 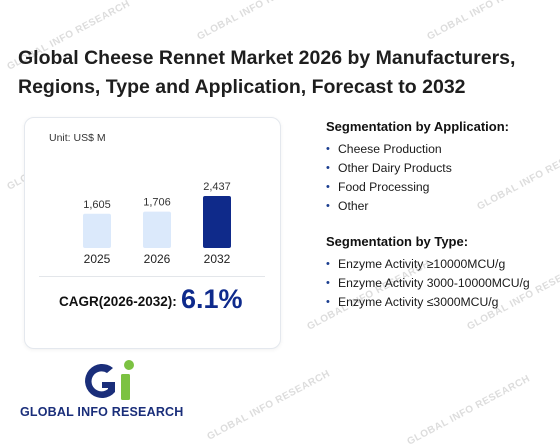 I want to click on unit-label: Unit: US$ M, so click(x=77, y=138).